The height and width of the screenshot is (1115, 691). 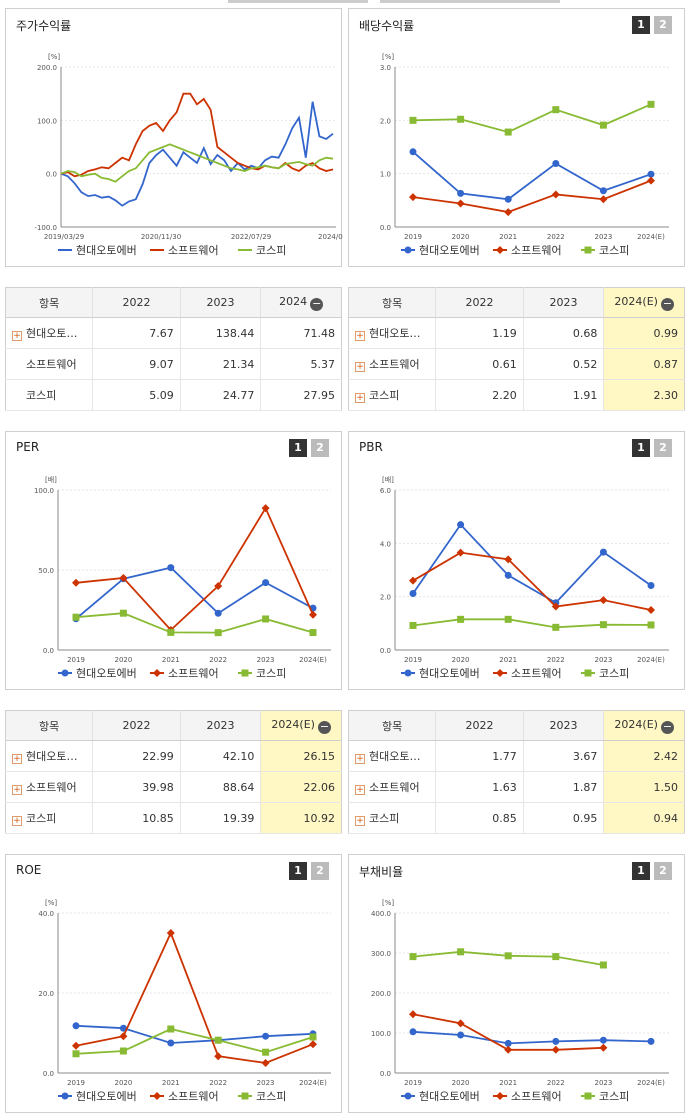 I want to click on row-name-cell: 소프트웨어, so click(x=49, y=364).